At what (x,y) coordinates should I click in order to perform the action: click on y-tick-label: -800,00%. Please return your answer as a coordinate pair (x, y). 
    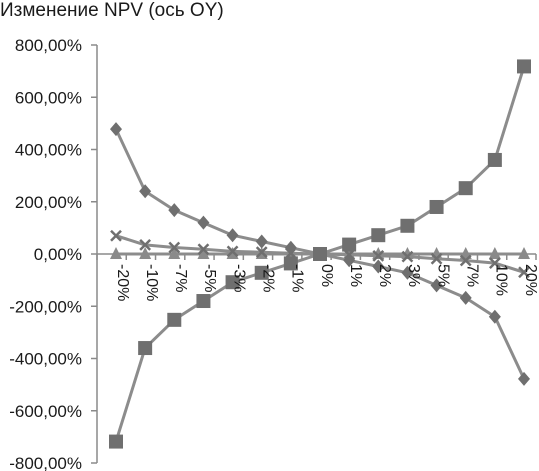
    Looking at the image, I should click on (45, 462).